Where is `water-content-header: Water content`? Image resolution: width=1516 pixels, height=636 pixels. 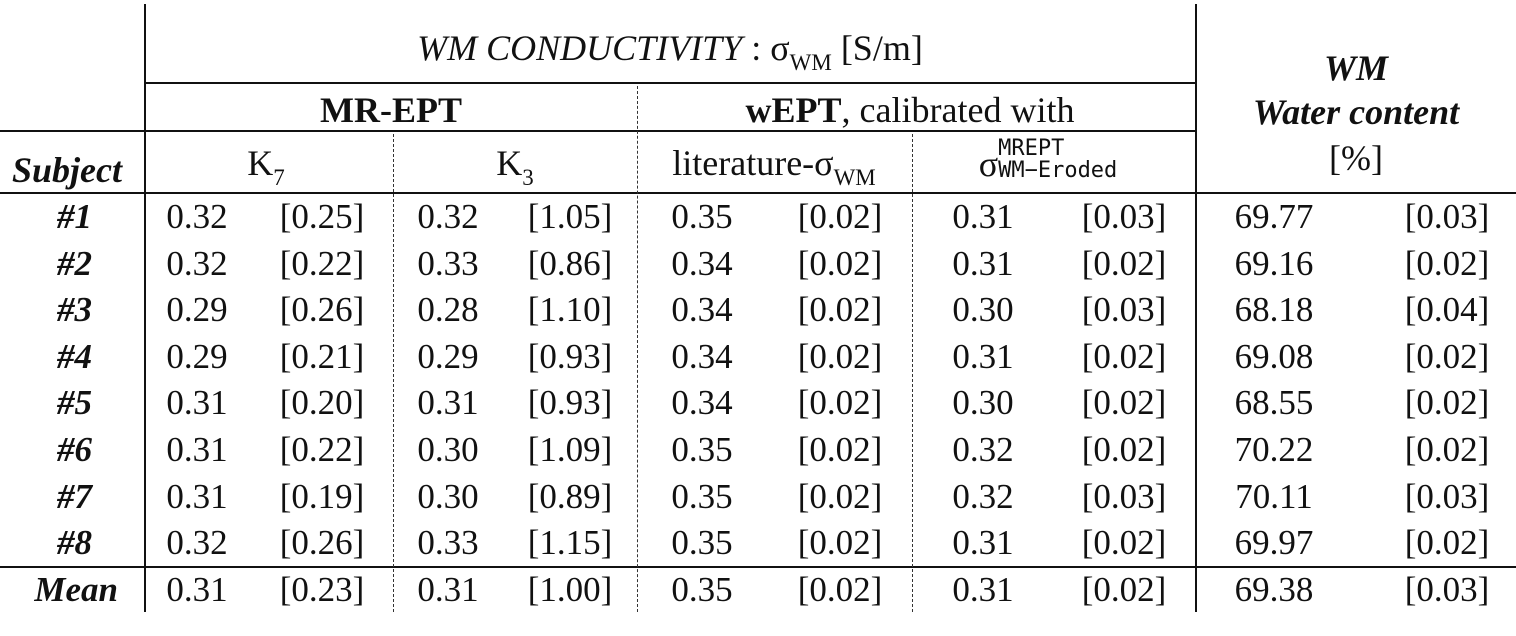 water-content-header: Water content is located at coordinates (1356, 112).